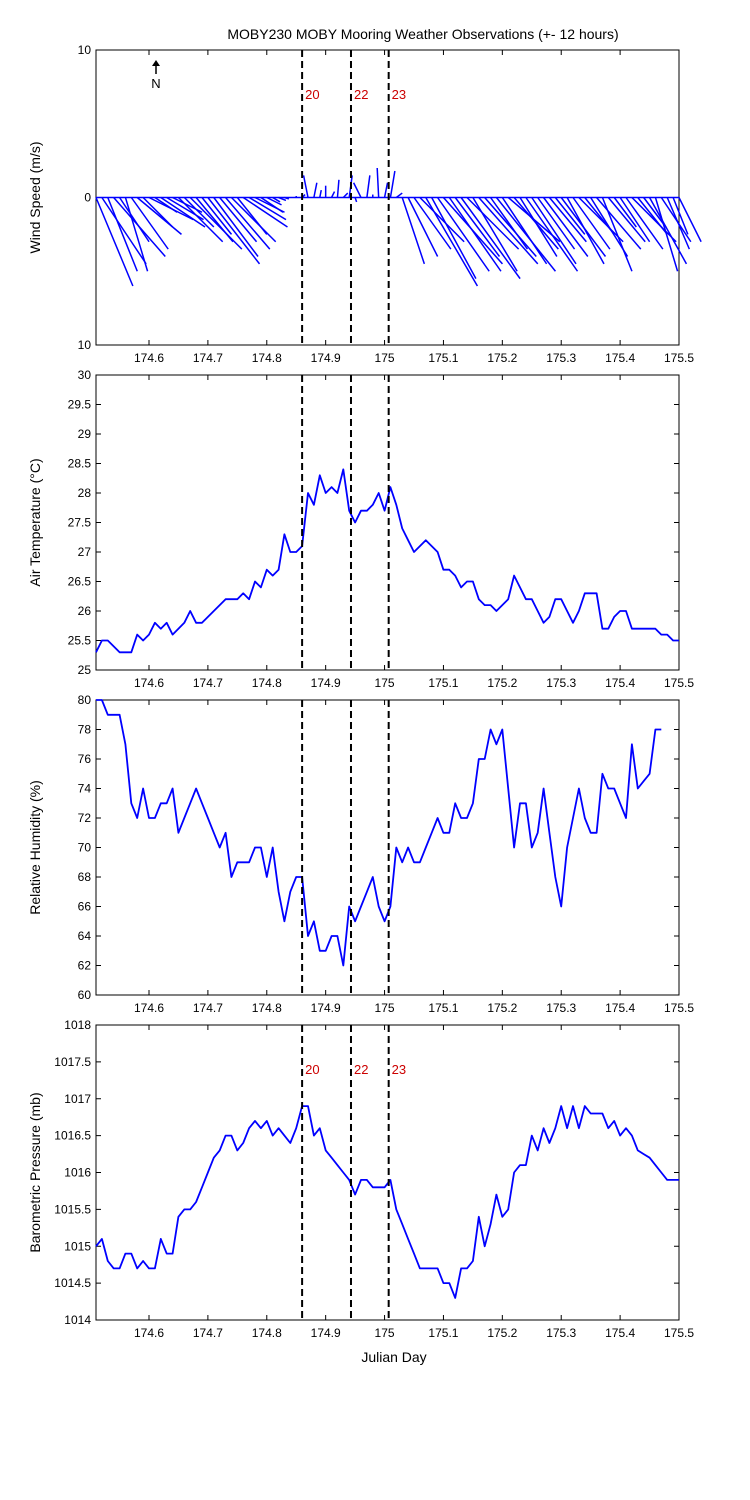  Describe the element at coordinates (85, 995) in the screenshot. I see `y-tick-label: 60` at that location.